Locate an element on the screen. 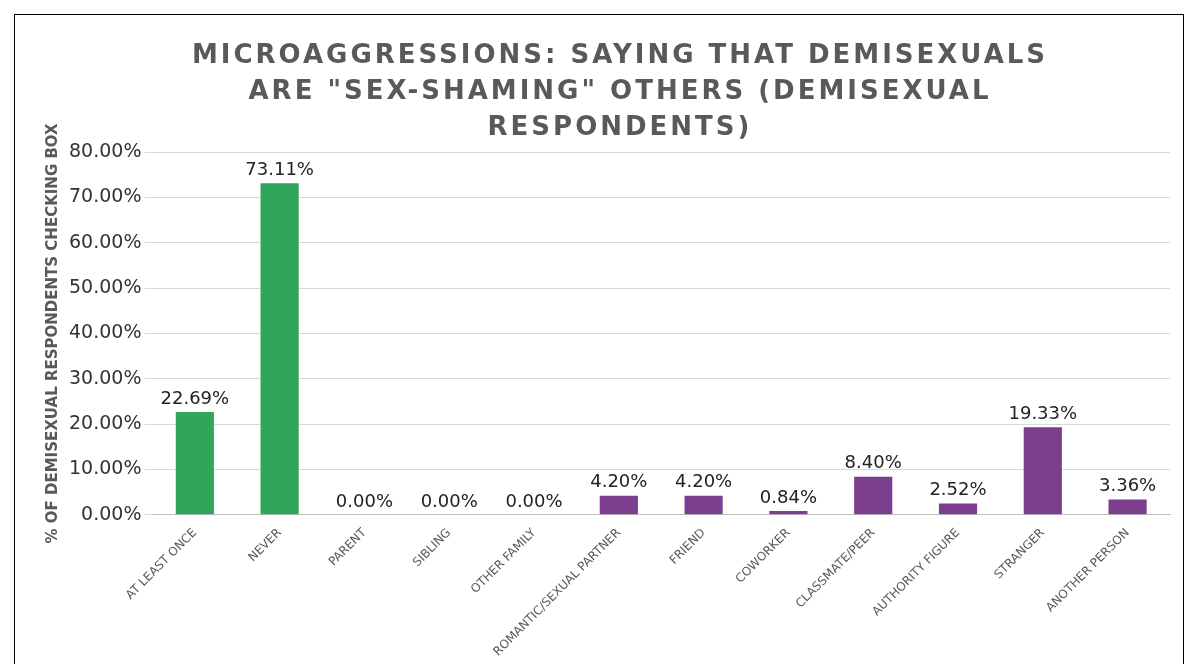 Image resolution: width=1200 pixels, height=664 pixels. chart-title: MICROAGGRESSIONS: SAYING THAT DEMISEXUALS ARE "SEX-SHAMING" OTHERS (DEMISEXUAL RESPONDENTS) is located at coordinates (620, 90).